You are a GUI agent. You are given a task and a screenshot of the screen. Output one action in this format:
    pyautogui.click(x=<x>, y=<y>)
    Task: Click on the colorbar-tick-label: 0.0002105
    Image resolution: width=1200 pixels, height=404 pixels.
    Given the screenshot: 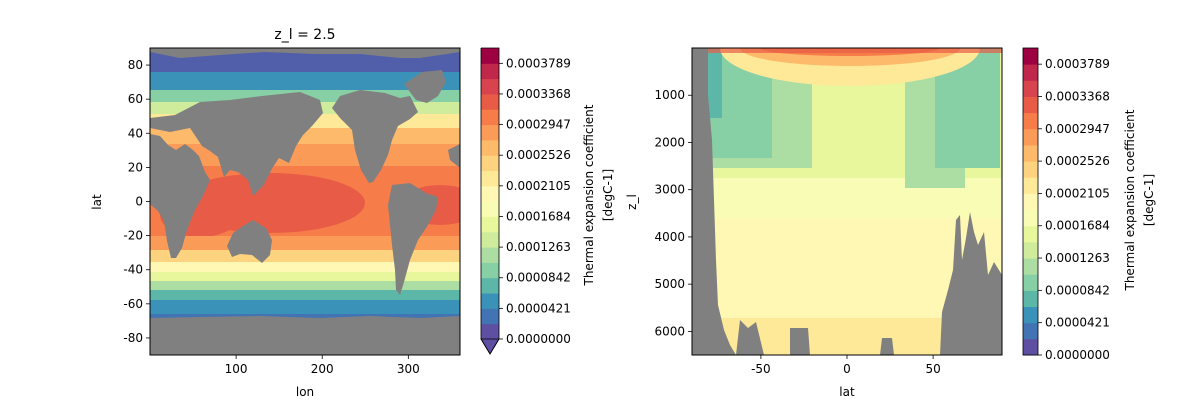 What is the action you would take?
    pyautogui.click(x=1077, y=193)
    